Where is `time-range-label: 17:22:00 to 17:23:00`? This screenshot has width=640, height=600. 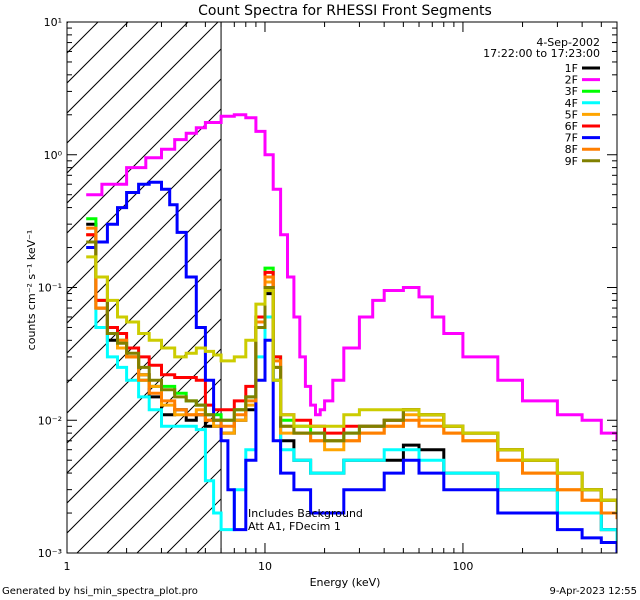 time-range-label: 17:22:00 to 17:23:00 is located at coordinates (541, 53).